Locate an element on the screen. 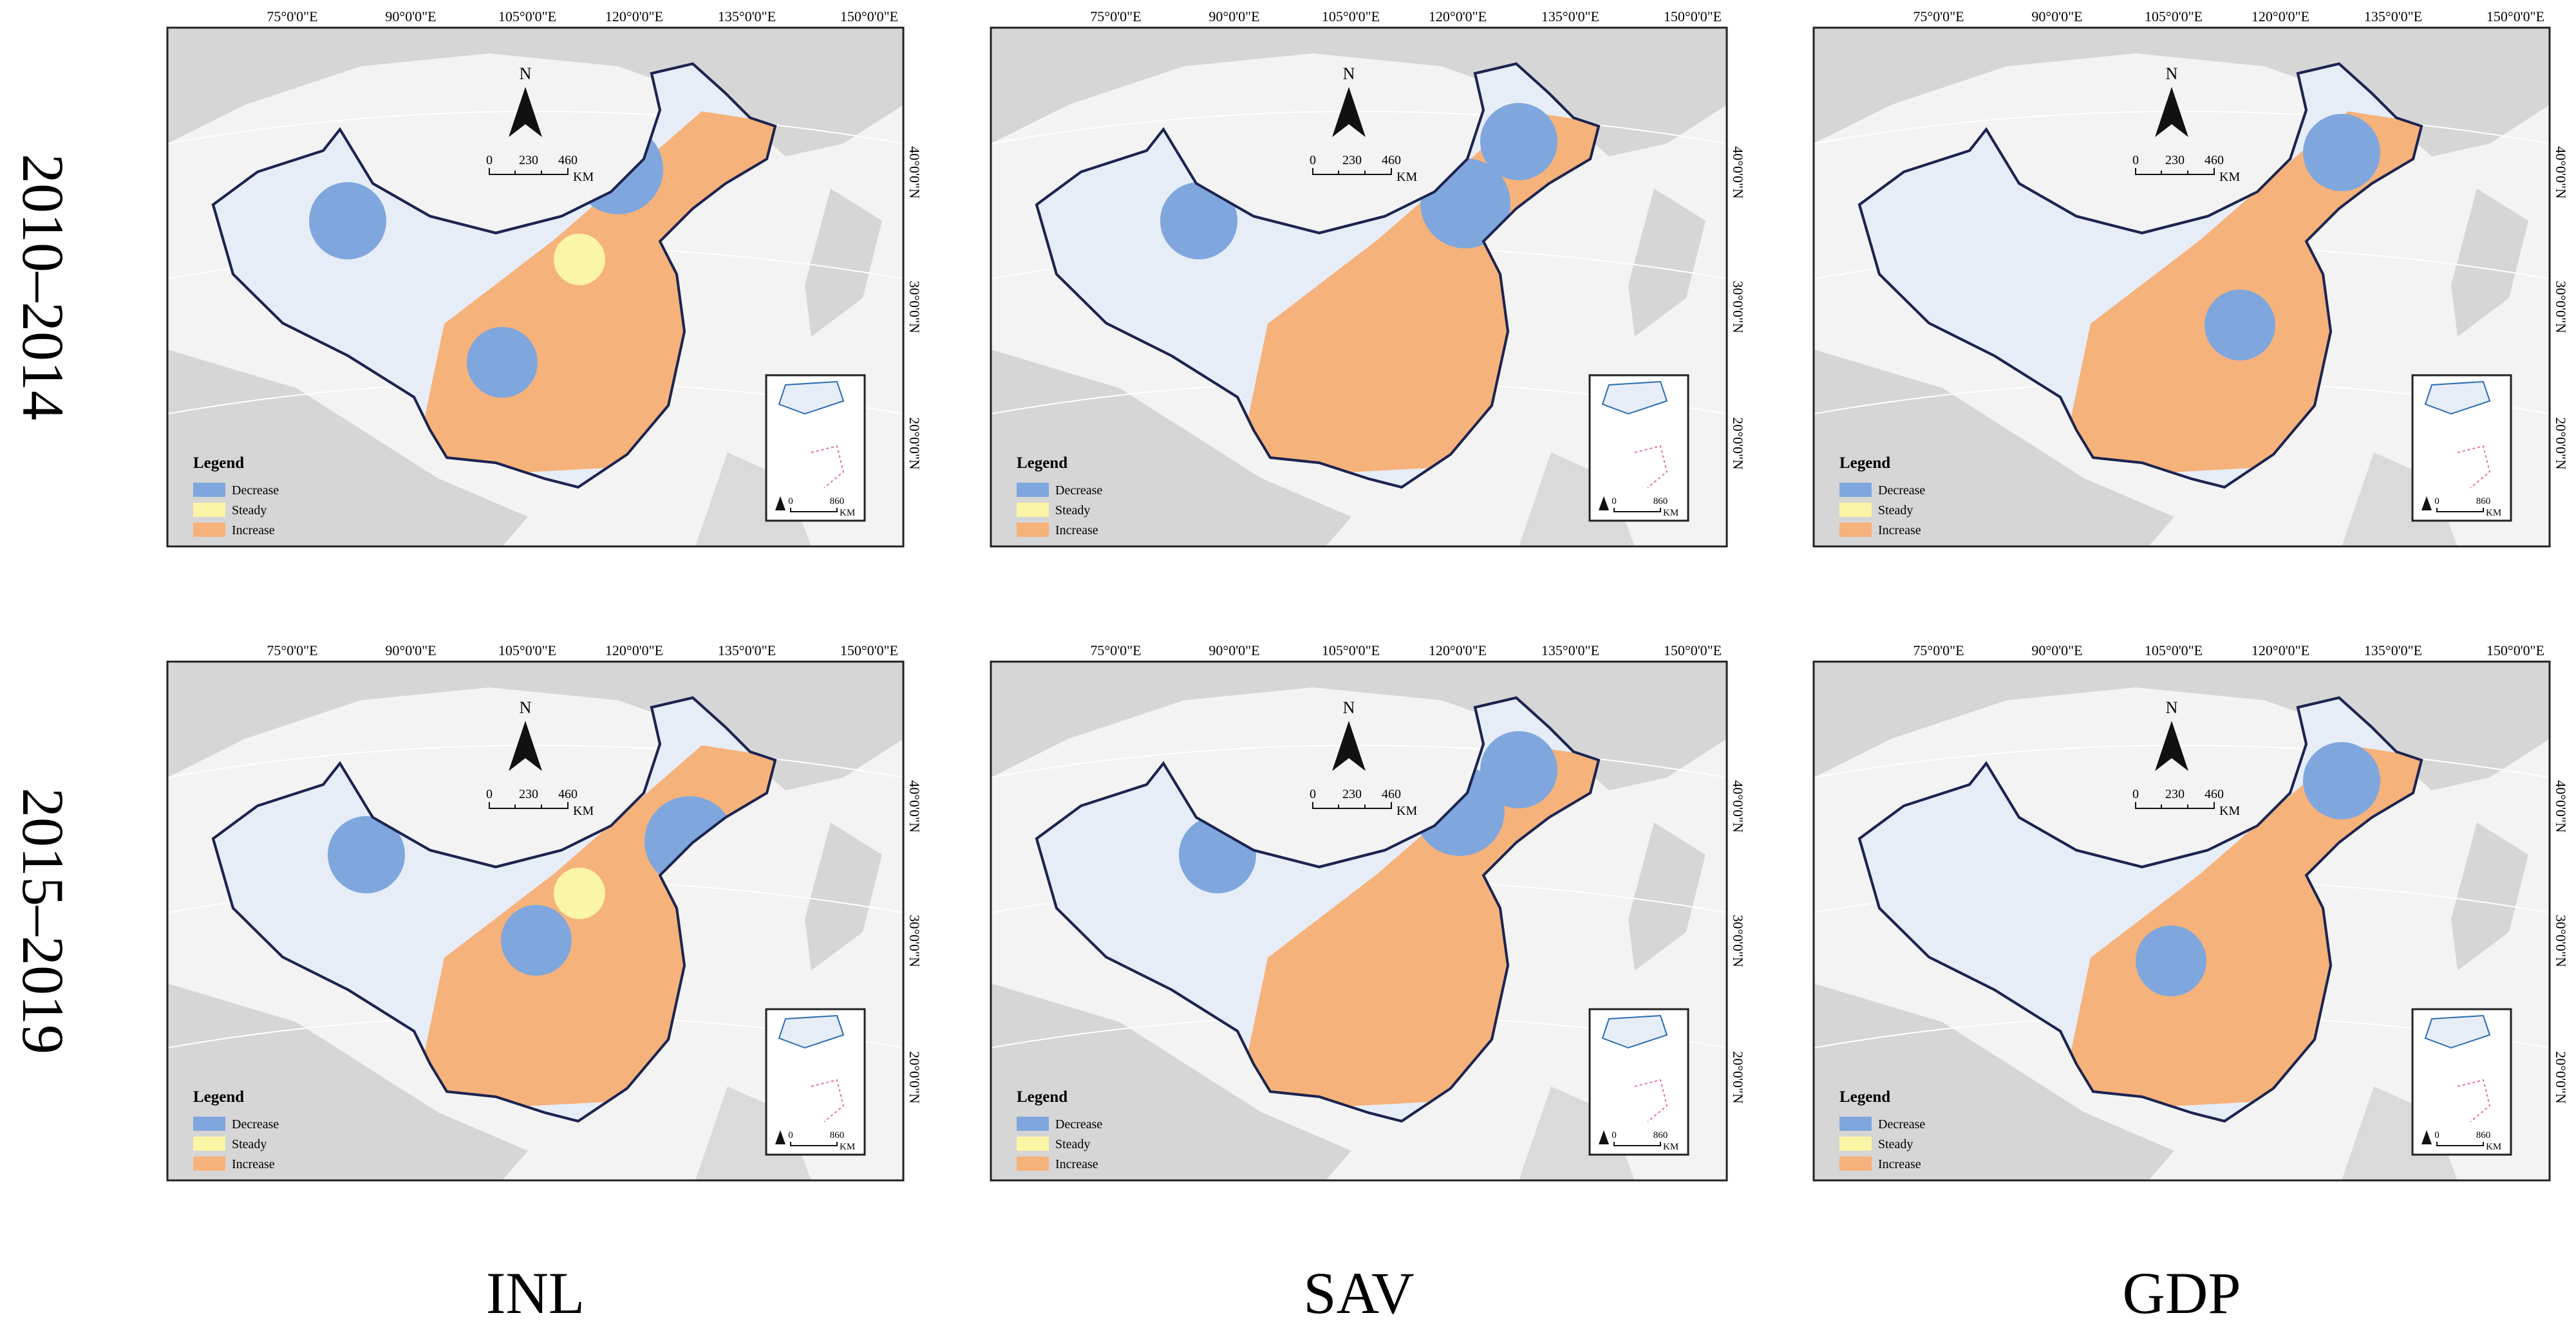 This screenshot has width=2576, height=1331. longitude-label: 135°0'0"E is located at coordinates (747, 16).